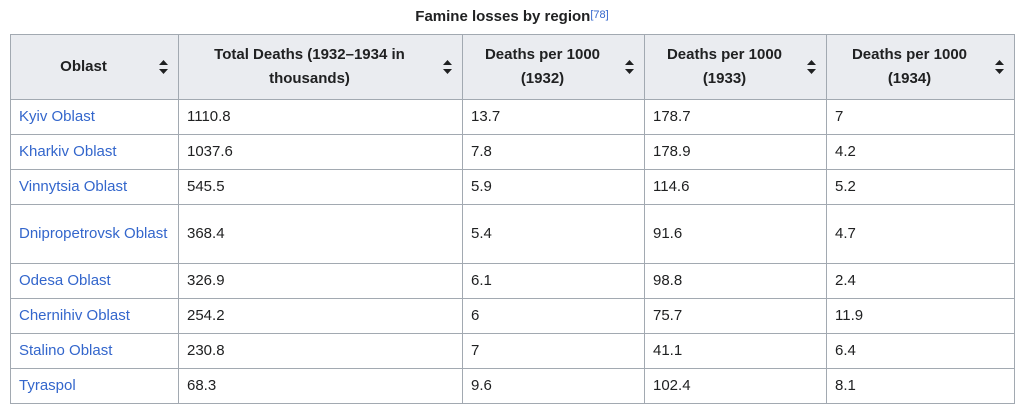  I want to click on column-header-deaths-1932: Deaths per 1000 (1932), so click(553, 67).